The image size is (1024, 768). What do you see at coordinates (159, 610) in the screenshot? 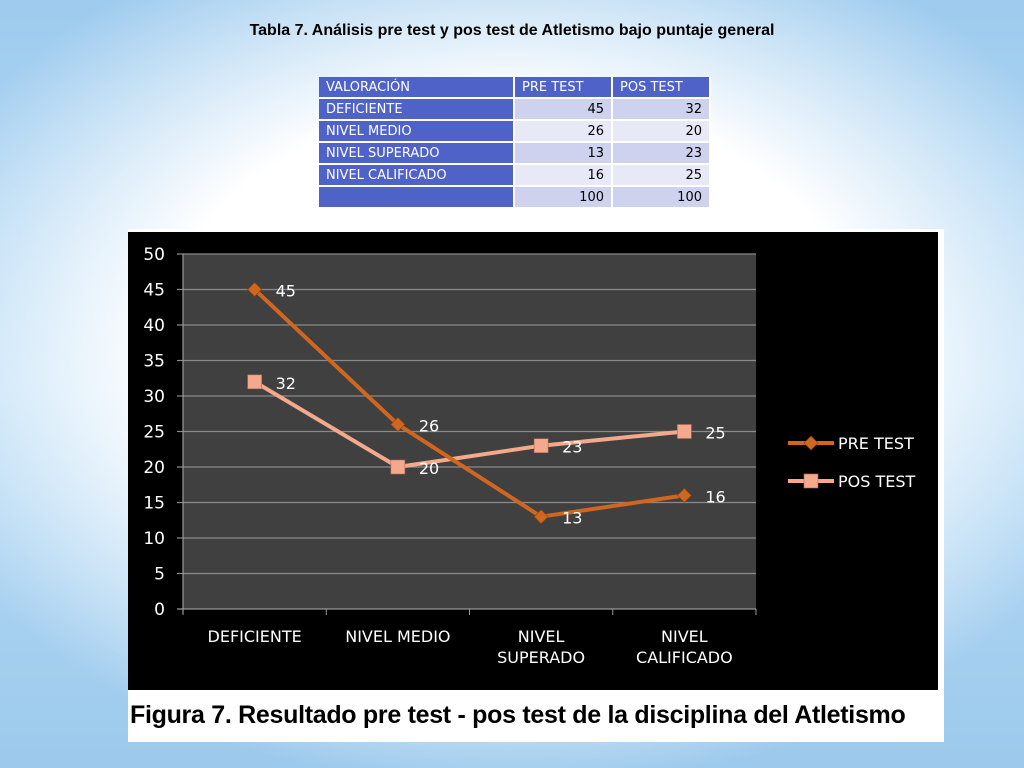
I see `y-tick-label: 0` at bounding box center [159, 610].